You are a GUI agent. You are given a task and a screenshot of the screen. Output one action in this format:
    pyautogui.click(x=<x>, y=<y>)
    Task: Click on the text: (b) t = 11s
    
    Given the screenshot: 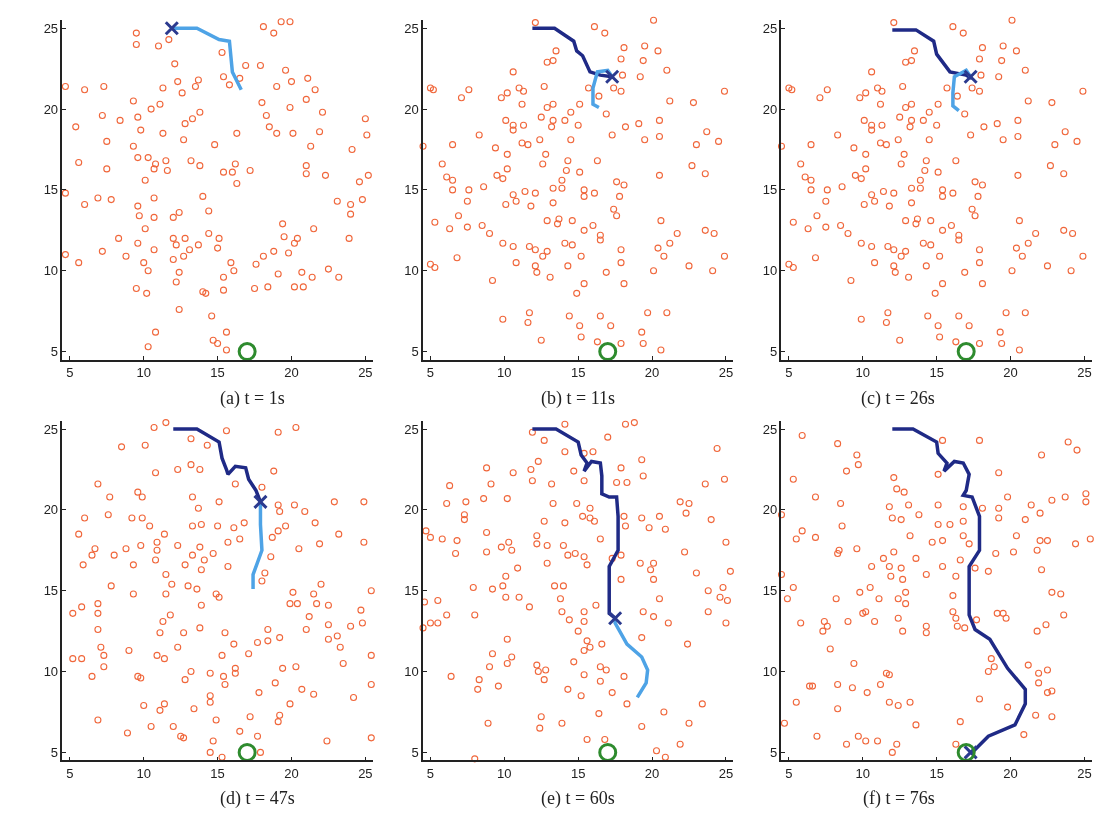 What is the action you would take?
    pyautogui.click(x=578, y=398)
    